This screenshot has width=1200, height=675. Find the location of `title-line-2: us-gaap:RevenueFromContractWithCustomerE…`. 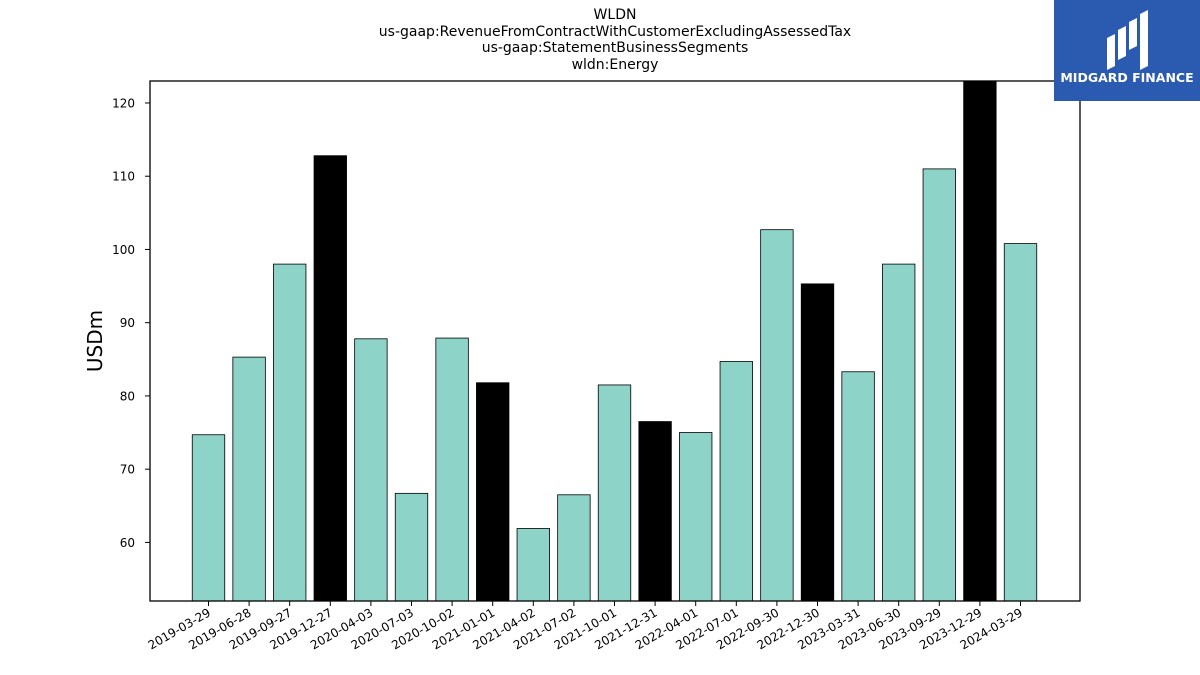

title-line-2: us-gaap:RevenueFromContractWithCustomerE… is located at coordinates (615, 32).